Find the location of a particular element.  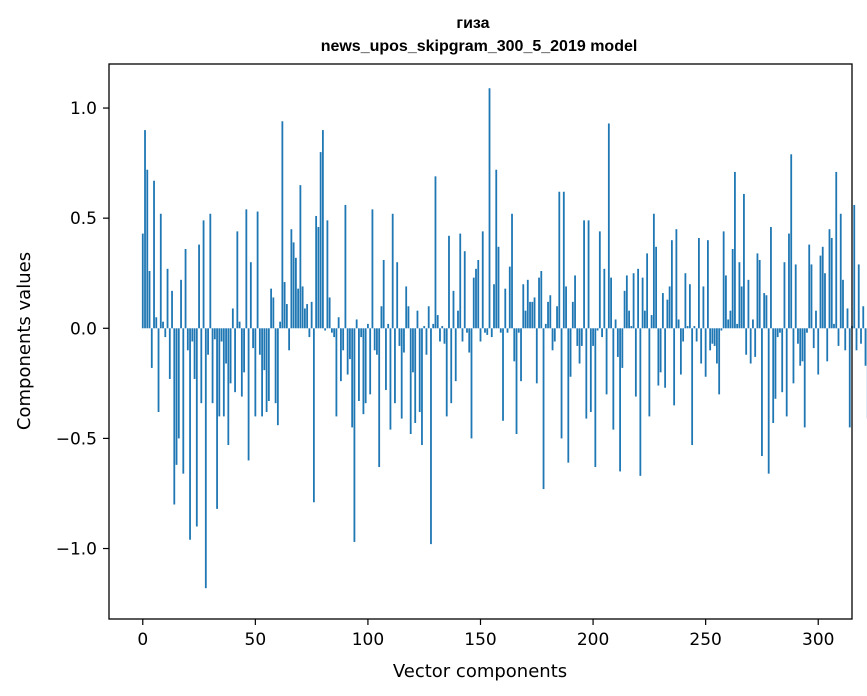

y-tick-label: −0.5 is located at coordinates (76, 439).